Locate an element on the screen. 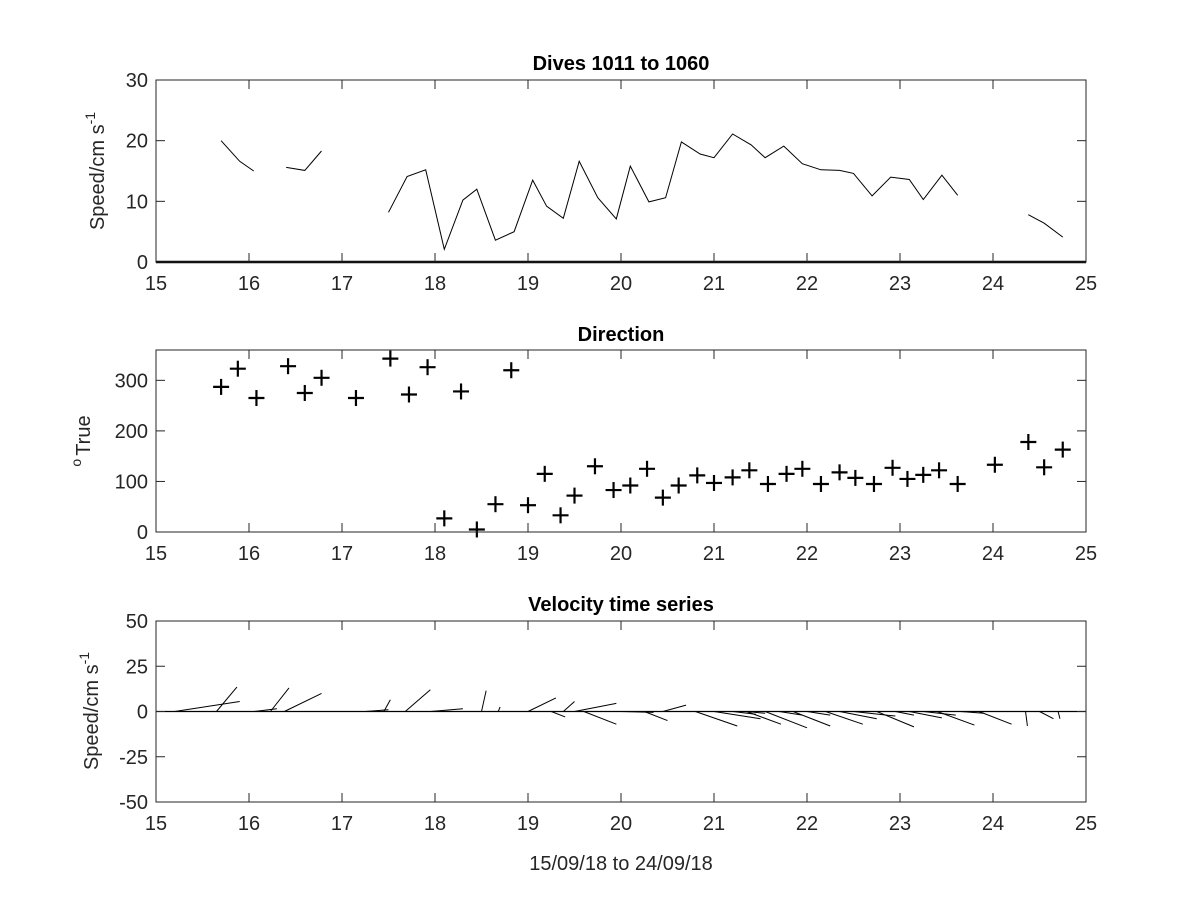 This screenshot has width=1200, height=900. velocity-x-tick-label: 15 is located at coordinates (156, 824).